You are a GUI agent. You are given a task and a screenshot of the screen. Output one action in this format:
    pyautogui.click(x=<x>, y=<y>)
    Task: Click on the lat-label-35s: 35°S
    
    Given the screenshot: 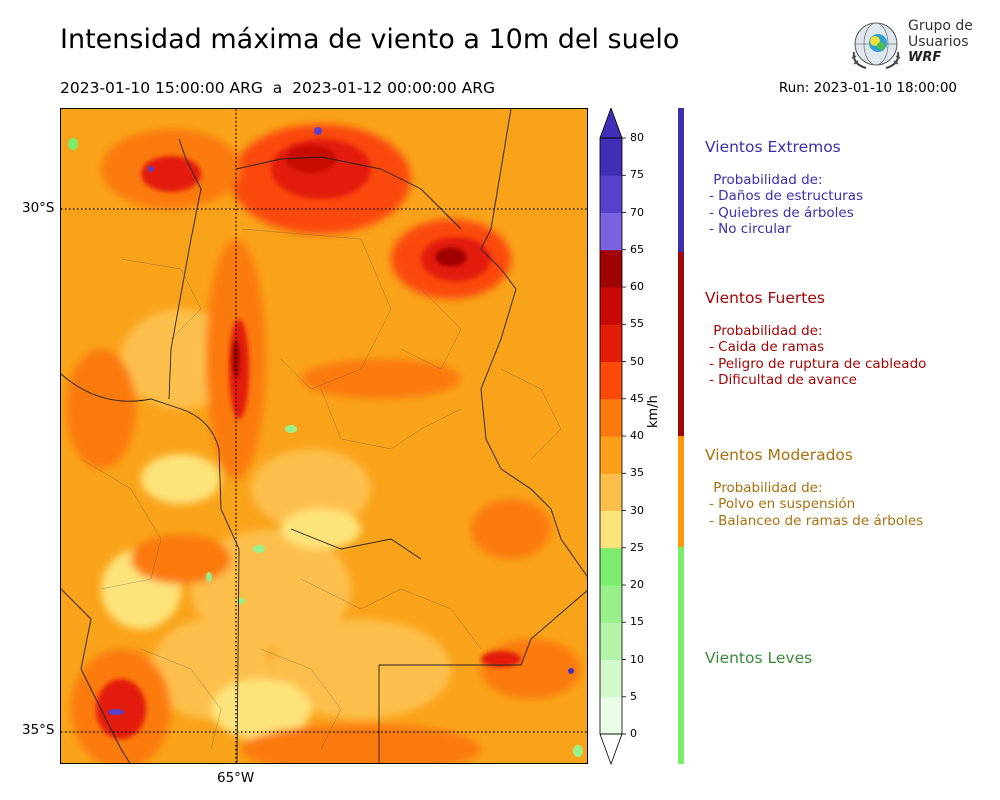 What is the action you would take?
    pyautogui.click(x=38, y=730)
    